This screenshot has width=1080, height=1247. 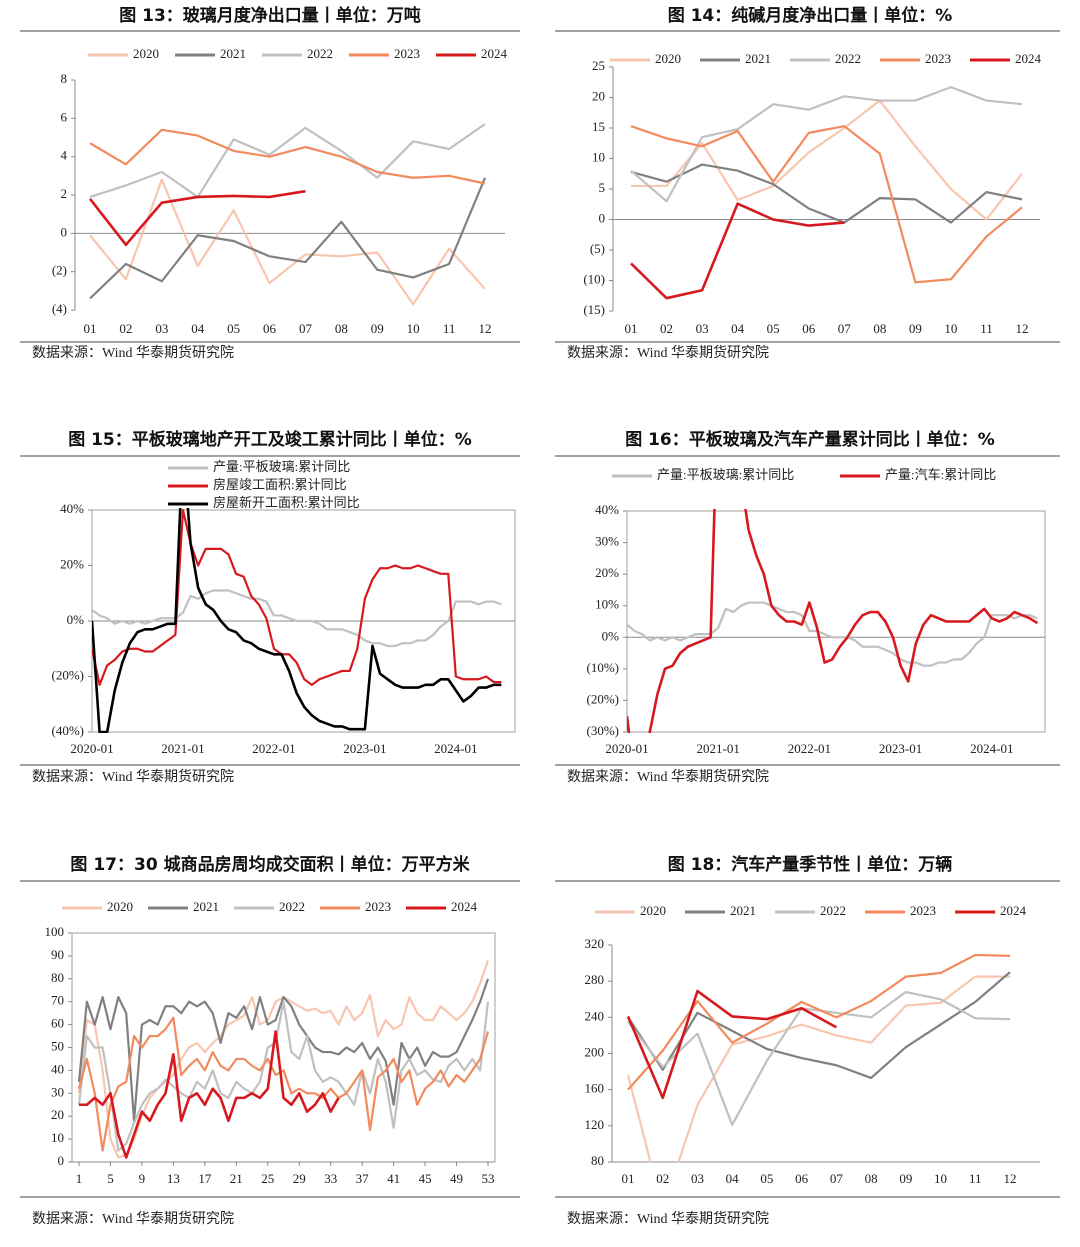 What do you see at coordinates (125, 328) in the screenshot?
I see `x-tick-label: 02` at bounding box center [125, 328].